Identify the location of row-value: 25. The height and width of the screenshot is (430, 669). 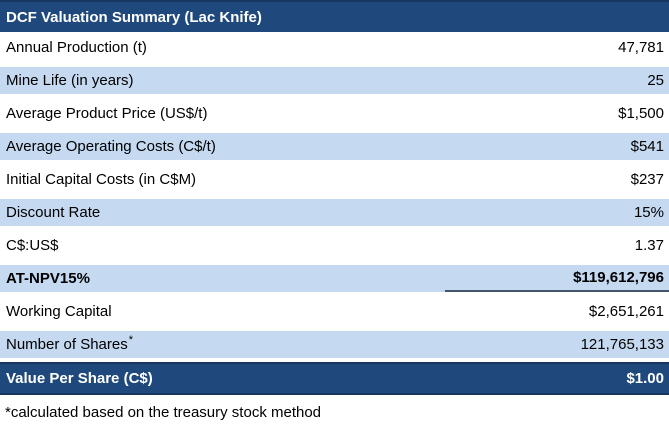
(655, 80).